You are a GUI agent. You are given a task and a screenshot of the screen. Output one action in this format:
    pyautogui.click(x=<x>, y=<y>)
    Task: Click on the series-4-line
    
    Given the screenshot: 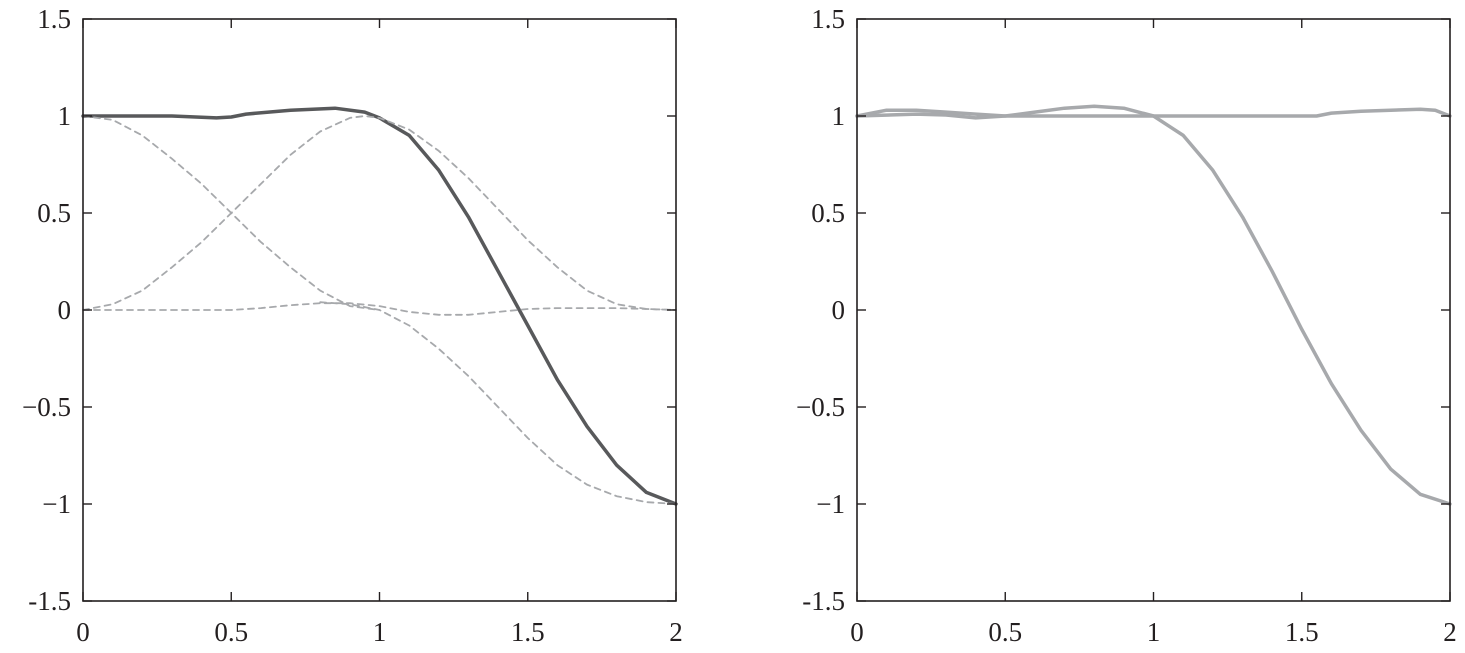 What is the action you would take?
    pyautogui.click(x=379, y=309)
    